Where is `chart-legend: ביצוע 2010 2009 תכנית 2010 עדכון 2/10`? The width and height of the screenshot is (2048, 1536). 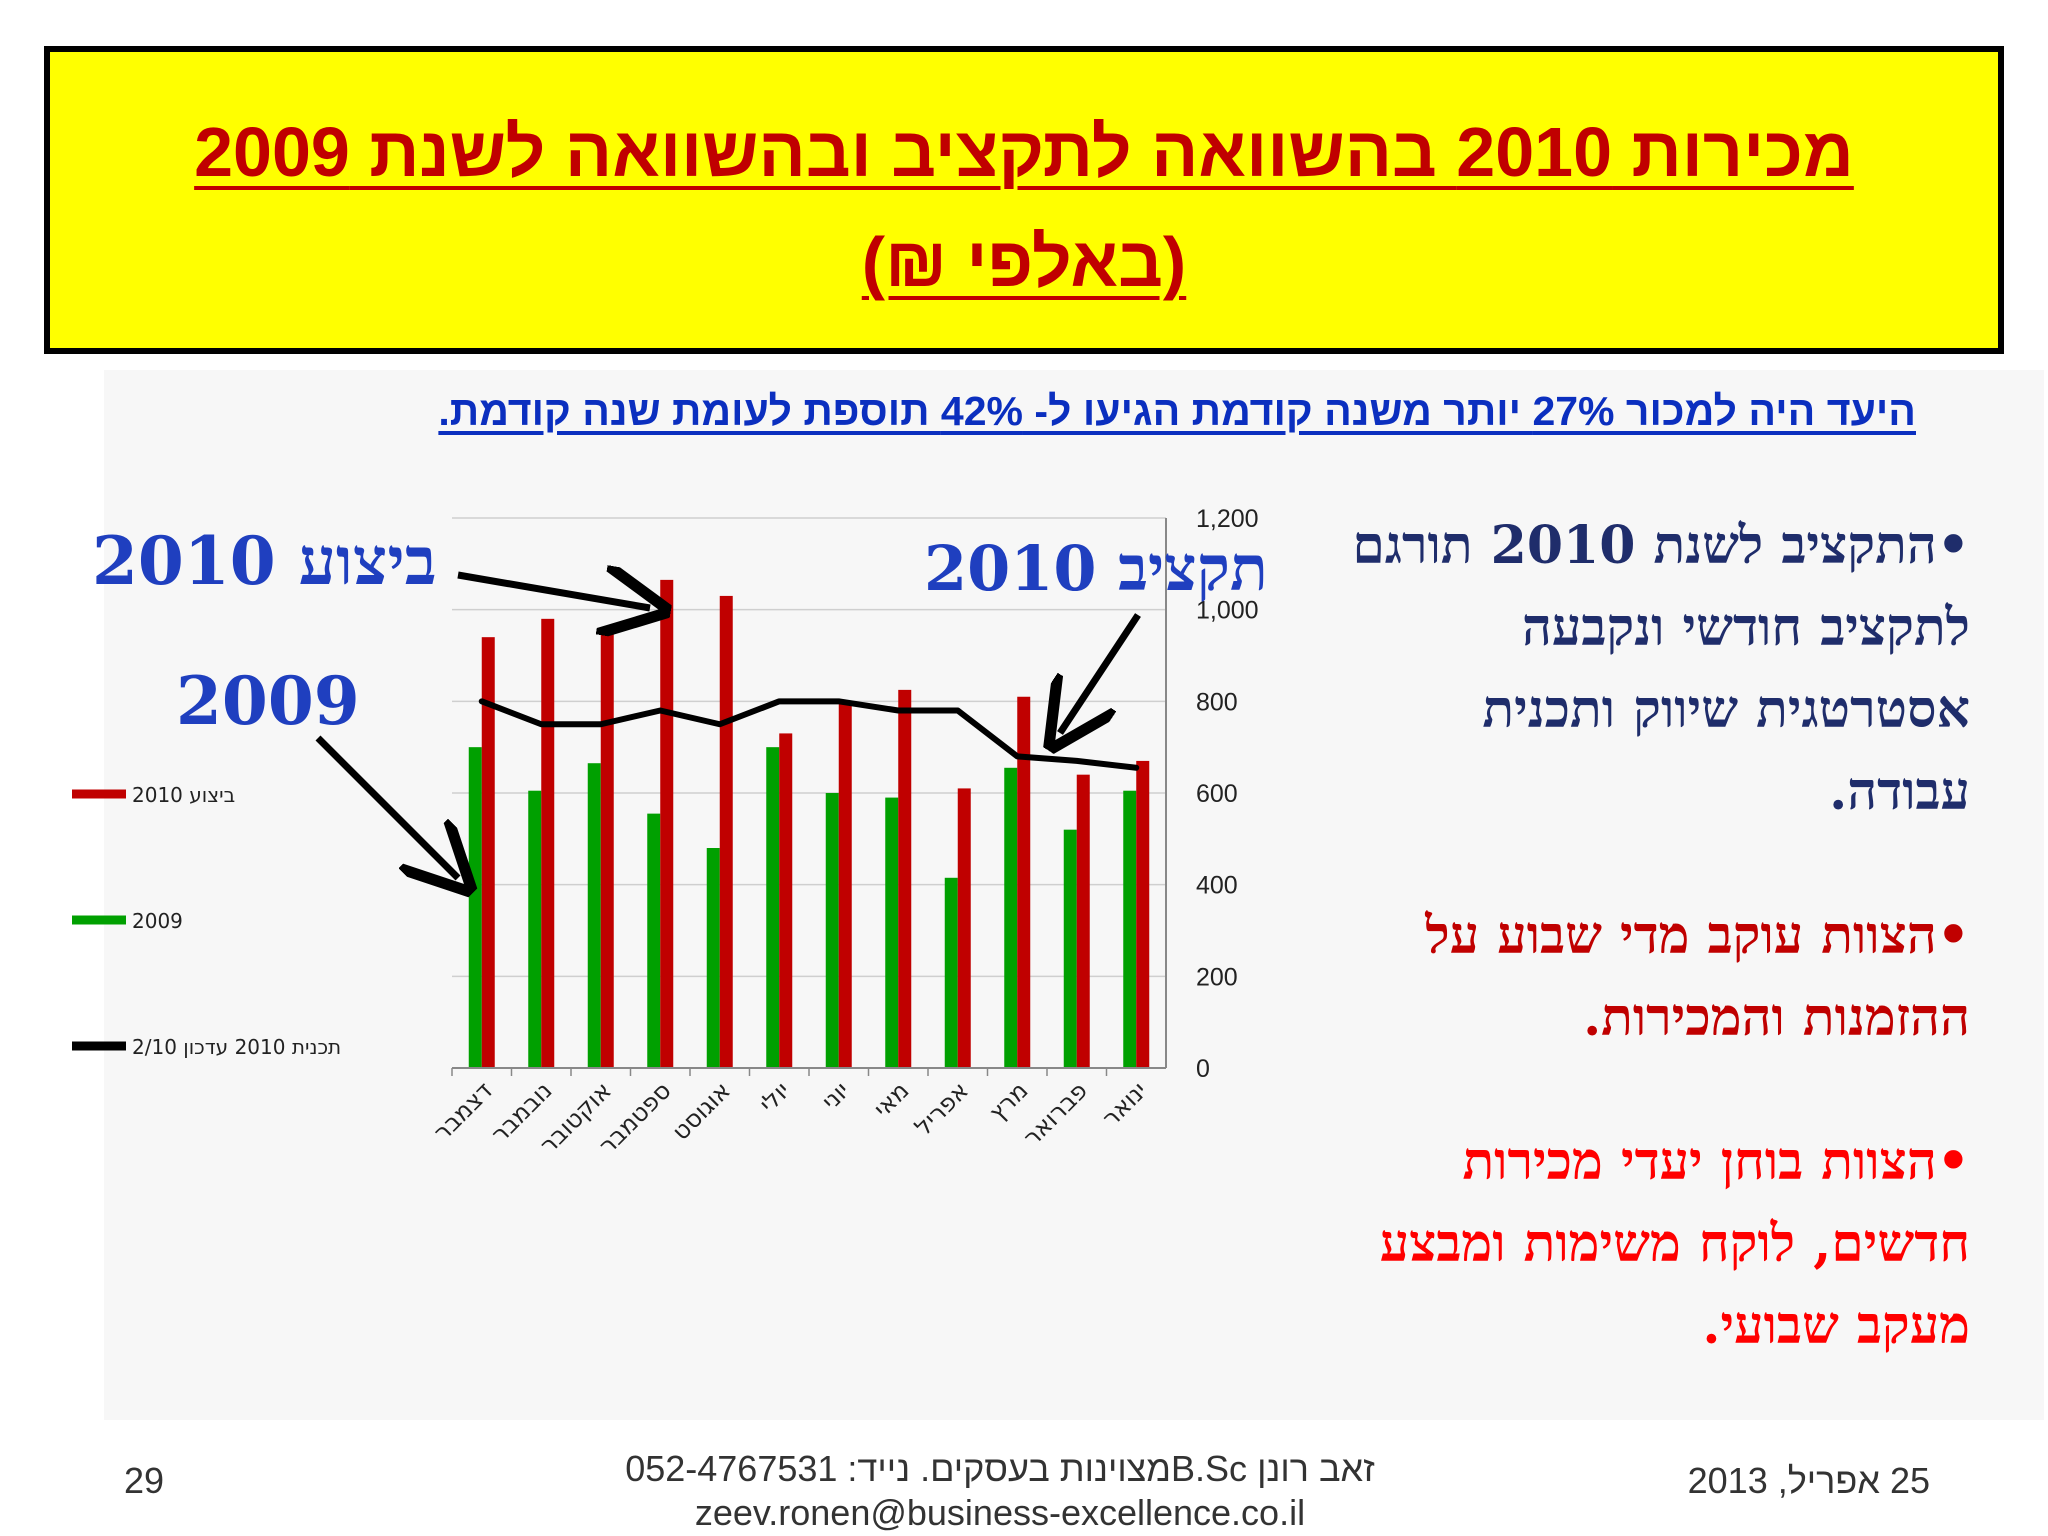 chart-legend: ביצוע 2010 2009 תכנית 2010 עדכון 2/10 is located at coordinates (206, 921).